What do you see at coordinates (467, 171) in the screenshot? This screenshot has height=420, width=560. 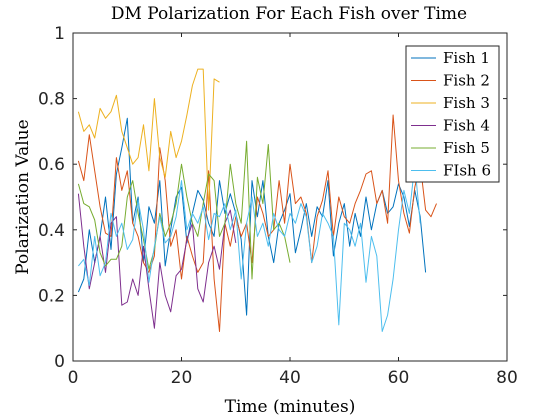 I see `legend-label-6: FIsh 6` at bounding box center [467, 171].